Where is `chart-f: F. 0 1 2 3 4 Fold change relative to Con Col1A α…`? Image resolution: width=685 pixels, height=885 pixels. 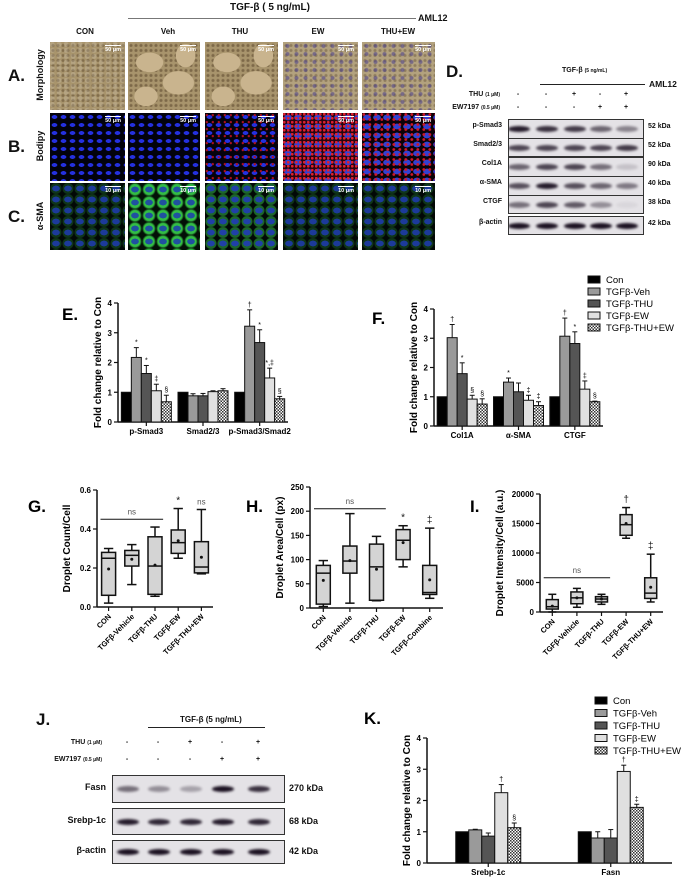
chart-f: F. 0 1 2 3 4 Fold change relative to Con Col1A α… is located at coordinates (523, 357).